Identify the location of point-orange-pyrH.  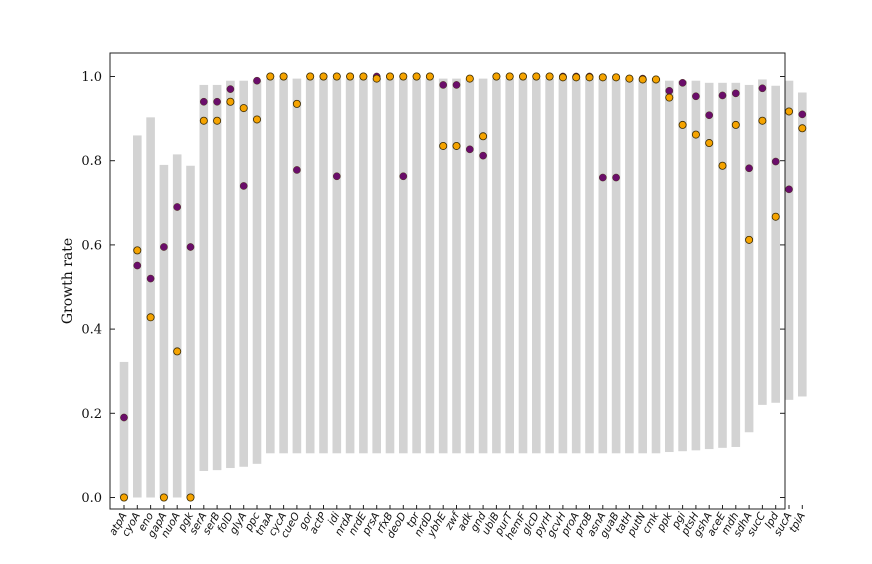
(549, 76).